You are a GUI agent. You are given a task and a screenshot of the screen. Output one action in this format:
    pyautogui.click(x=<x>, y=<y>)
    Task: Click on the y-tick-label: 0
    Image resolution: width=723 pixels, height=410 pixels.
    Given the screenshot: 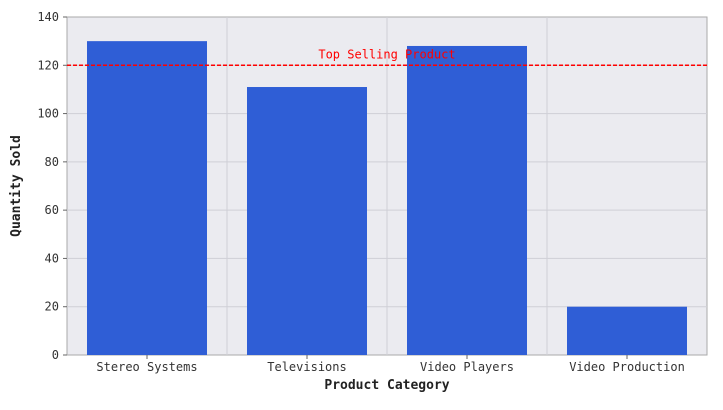 What is the action you would take?
    pyautogui.click(x=55, y=355)
    